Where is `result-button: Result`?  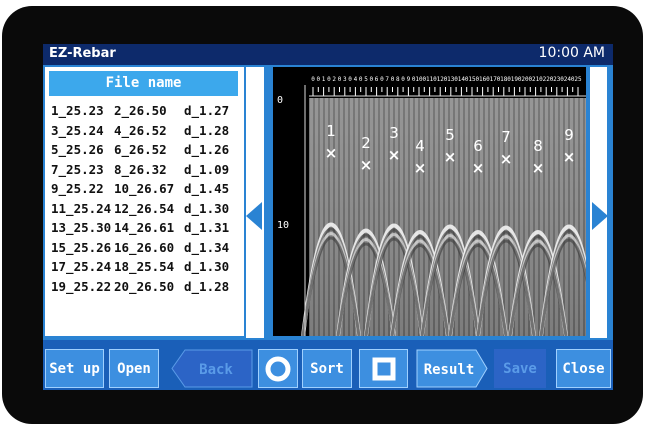
result-button: Result is located at coordinates (452, 368).